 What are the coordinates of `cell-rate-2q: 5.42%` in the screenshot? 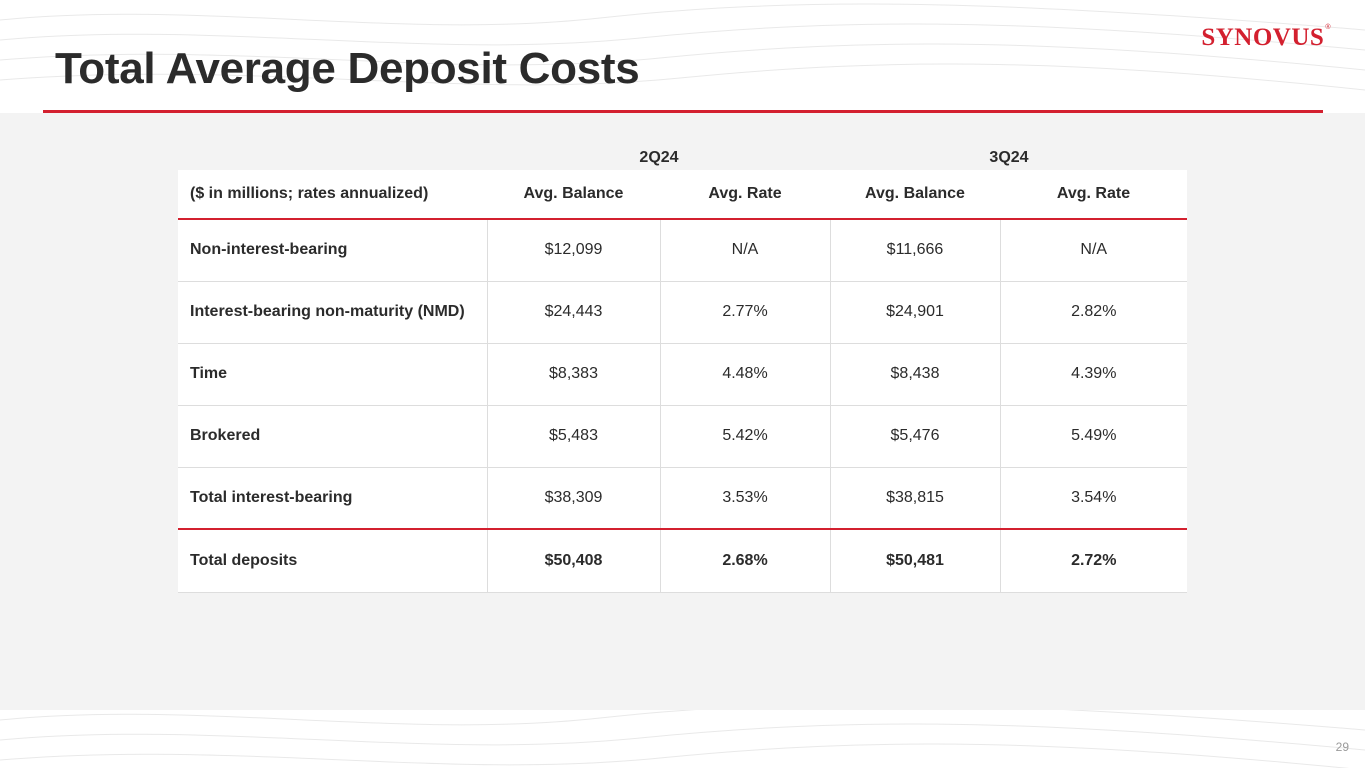 It's located at (744, 436).